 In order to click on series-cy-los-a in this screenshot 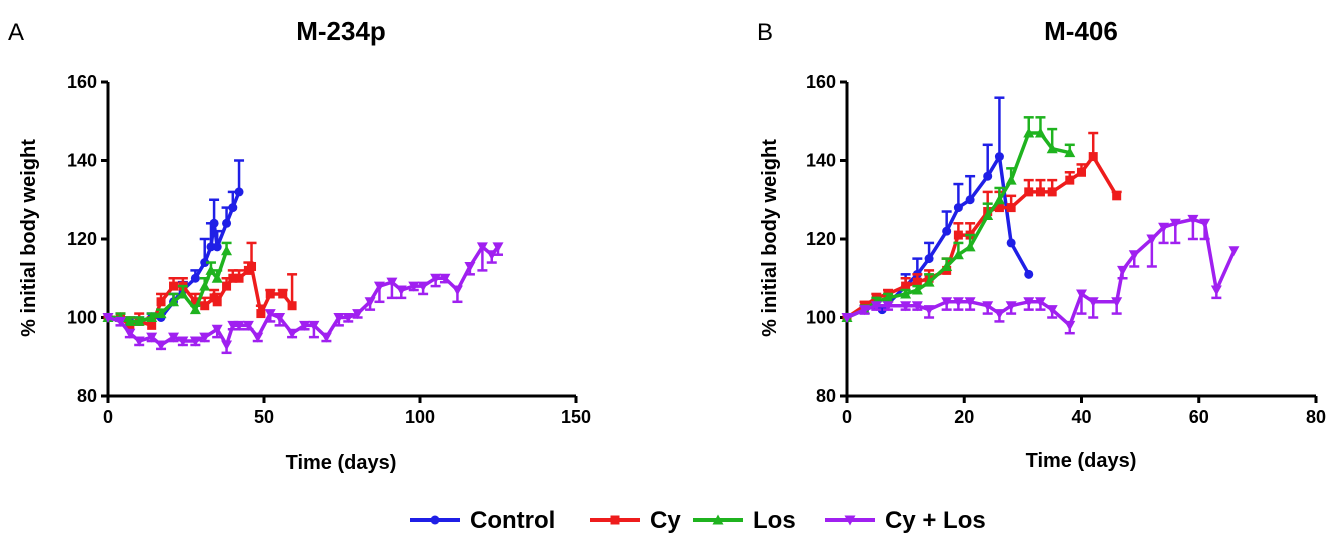, I will do `click(303, 298)`.